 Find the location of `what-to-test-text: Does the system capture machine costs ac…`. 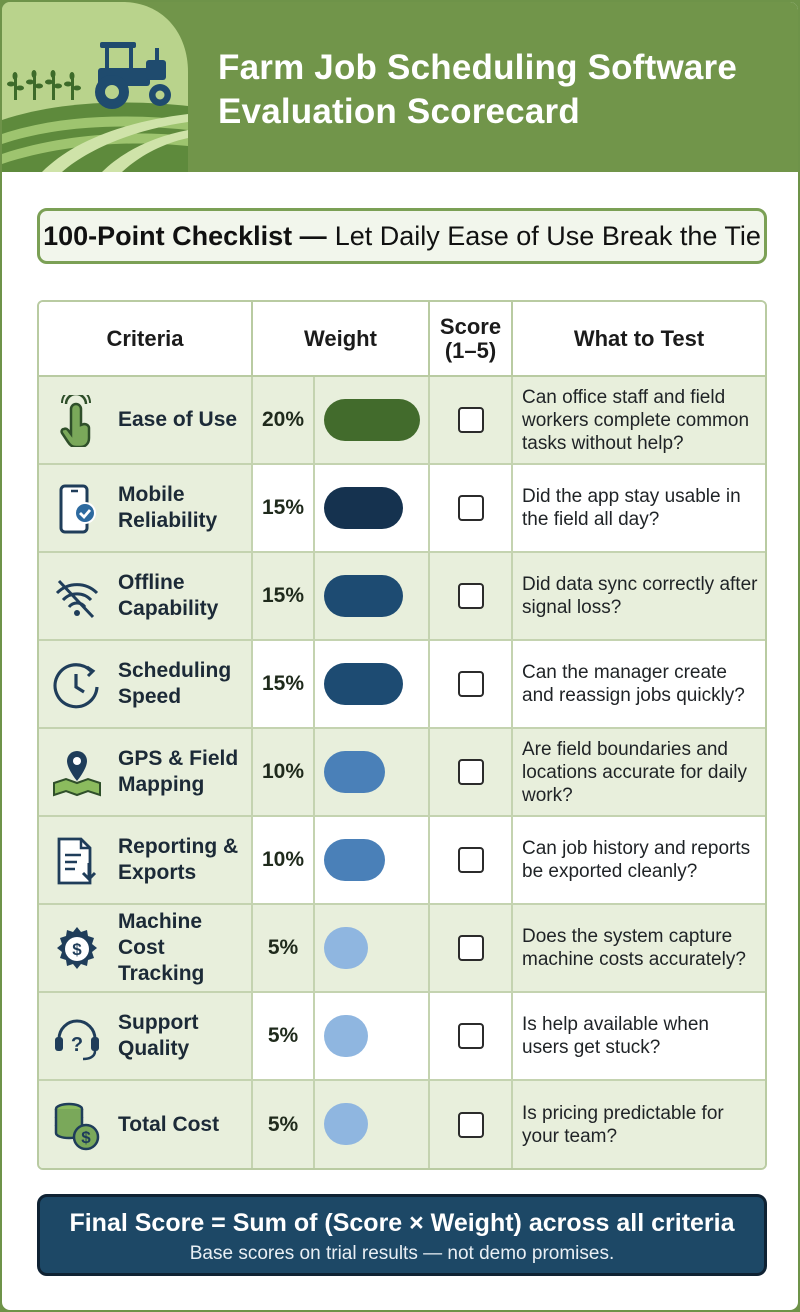

what-to-test-text: Does the system capture machine costs ac… is located at coordinates (639, 948).